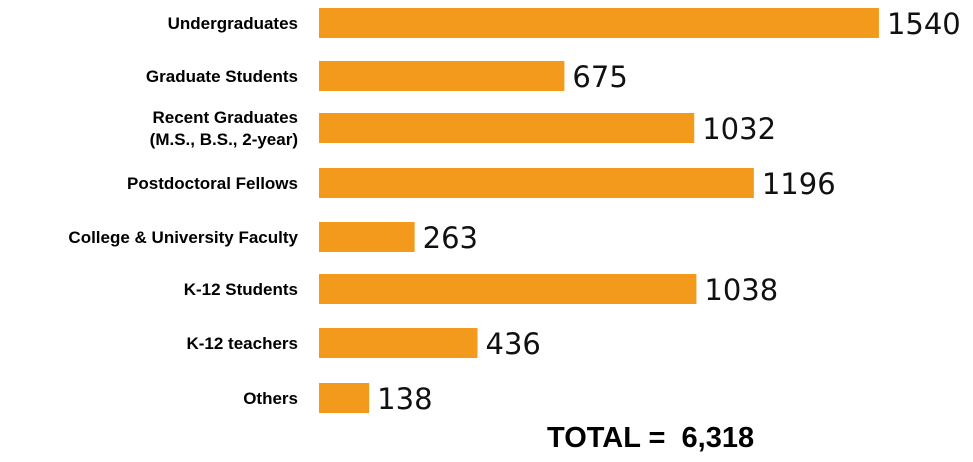 The height and width of the screenshot is (462, 973). What do you see at coordinates (344, 398) in the screenshot?
I see `bar-others` at bounding box center [344, 398].